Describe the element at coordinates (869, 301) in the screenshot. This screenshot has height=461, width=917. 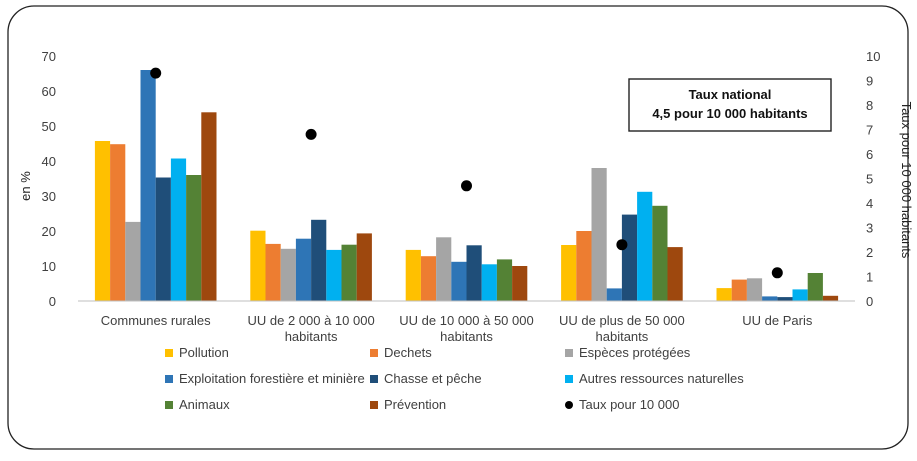
I see `y2-tick-label: 0` at that location.